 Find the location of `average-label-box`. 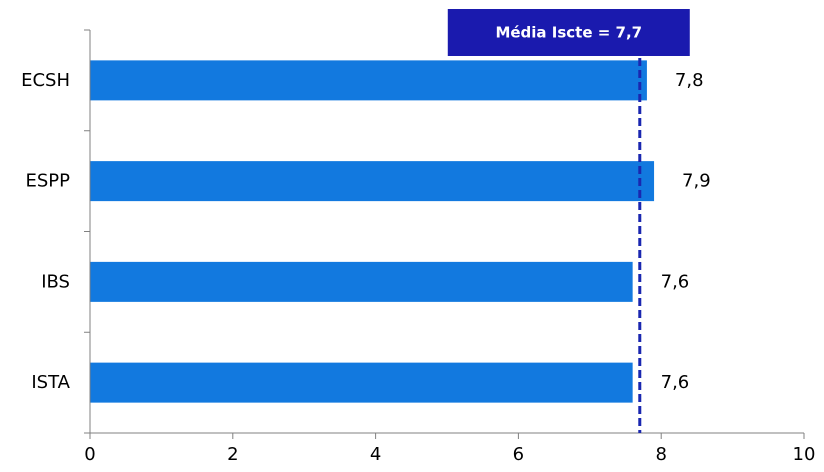

average-label-box is located at coordinates (568, 32).